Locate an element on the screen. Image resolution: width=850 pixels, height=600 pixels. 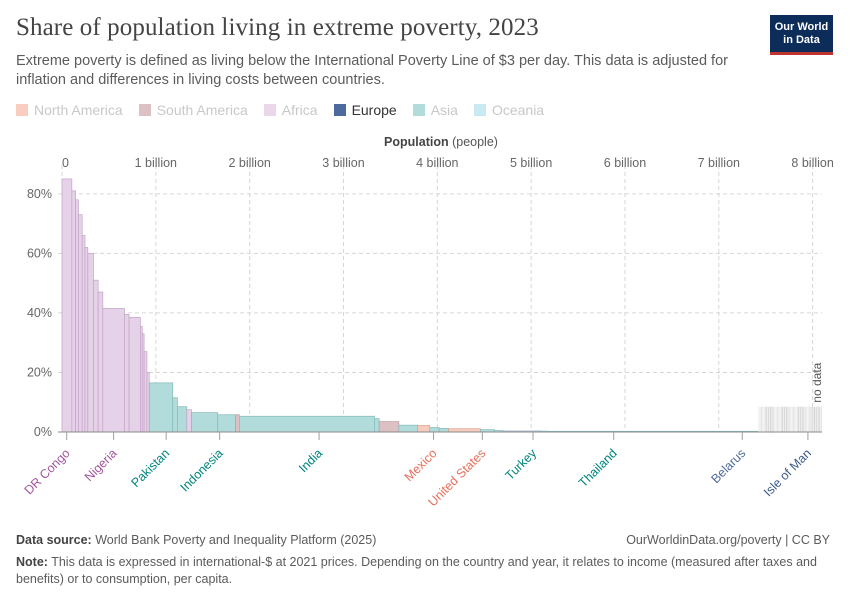
legend-label: North America is located at coordinates (78, 110).